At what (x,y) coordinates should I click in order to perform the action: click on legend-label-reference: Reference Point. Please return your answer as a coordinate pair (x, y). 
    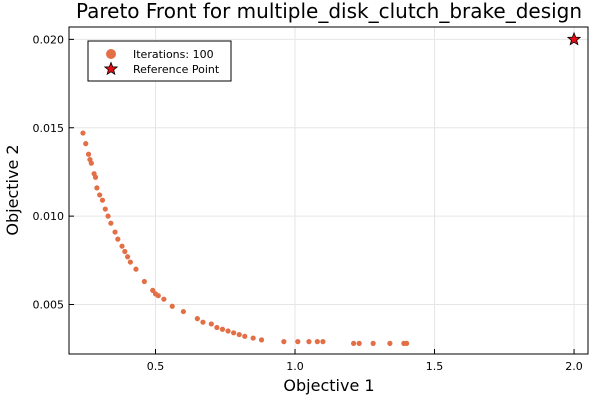
    Looking at the image, I should click on (176, 69).